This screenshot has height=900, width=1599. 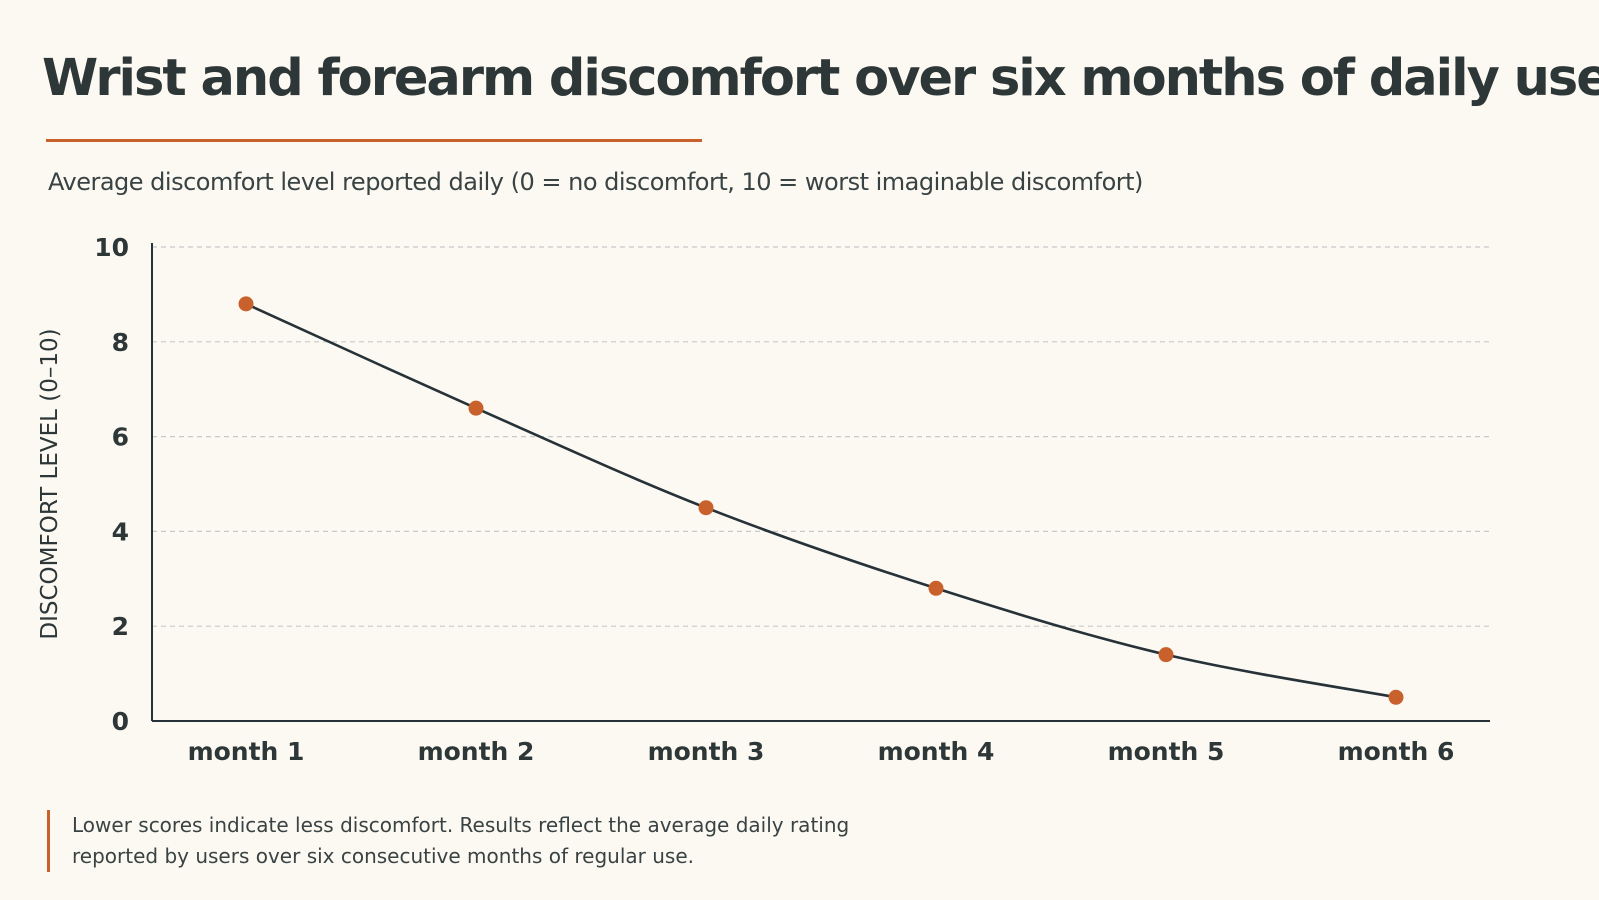 I want to click on y-tick-label-0: 0, so click(x=120, y=721).